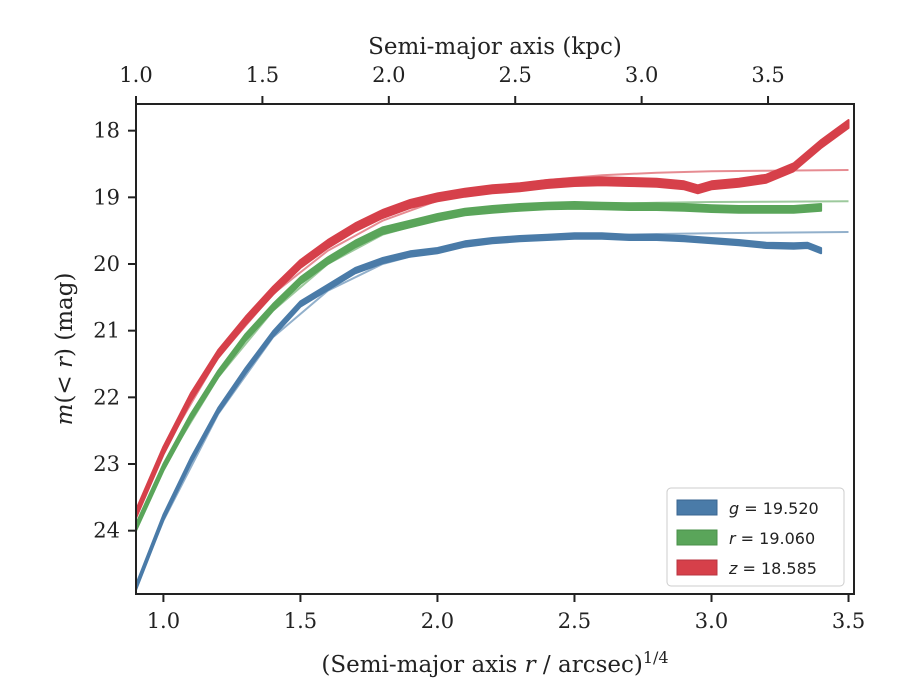 The width and height of the screenshot is (900, 700). What do you see at coordinates (135, 75) in the screenshot?
I see `top-tick-label: 1.0` at bounding box center [135, 75].